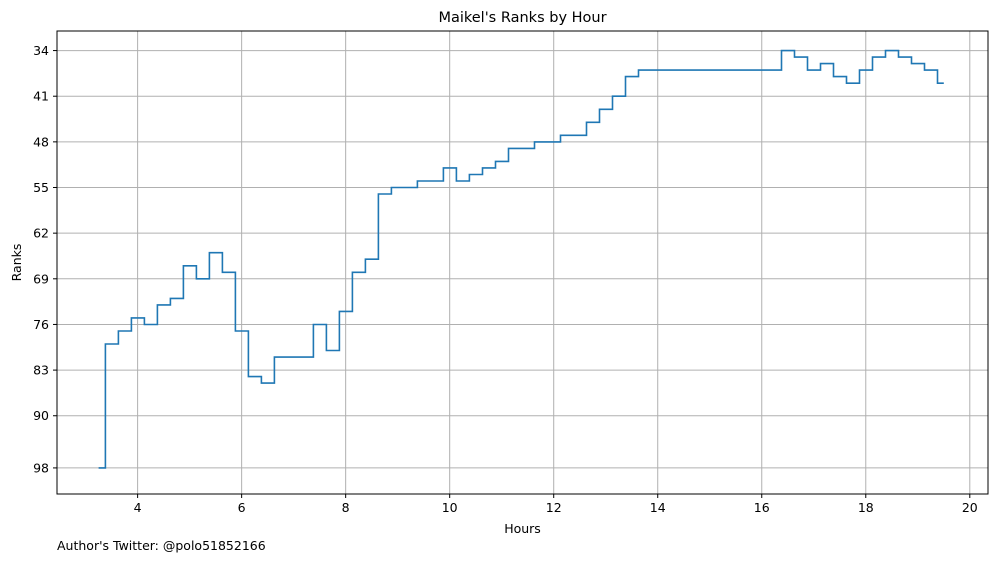  Describe the element at coordinates (41, 324) in the screenshot. I see `y-tick-label: 76` at that location.